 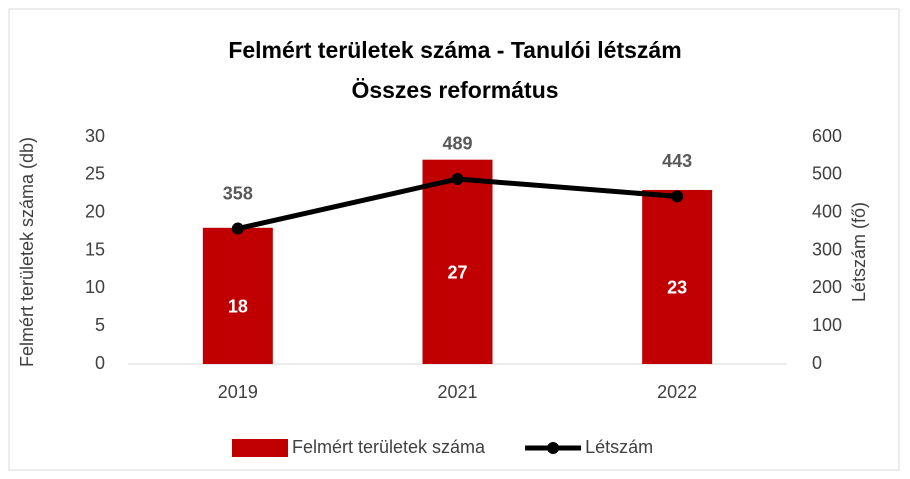 What do you see at coordinates (457, 273) in the screenshot?
I see `bar-data-label: 27` at bounding box center [457, 273].